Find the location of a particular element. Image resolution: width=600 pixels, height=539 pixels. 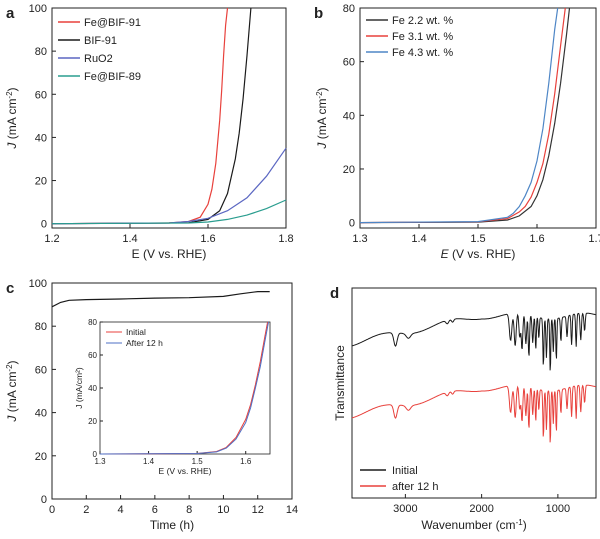

panel-c-ylabel-main: J is located at coordinates (12, 419).